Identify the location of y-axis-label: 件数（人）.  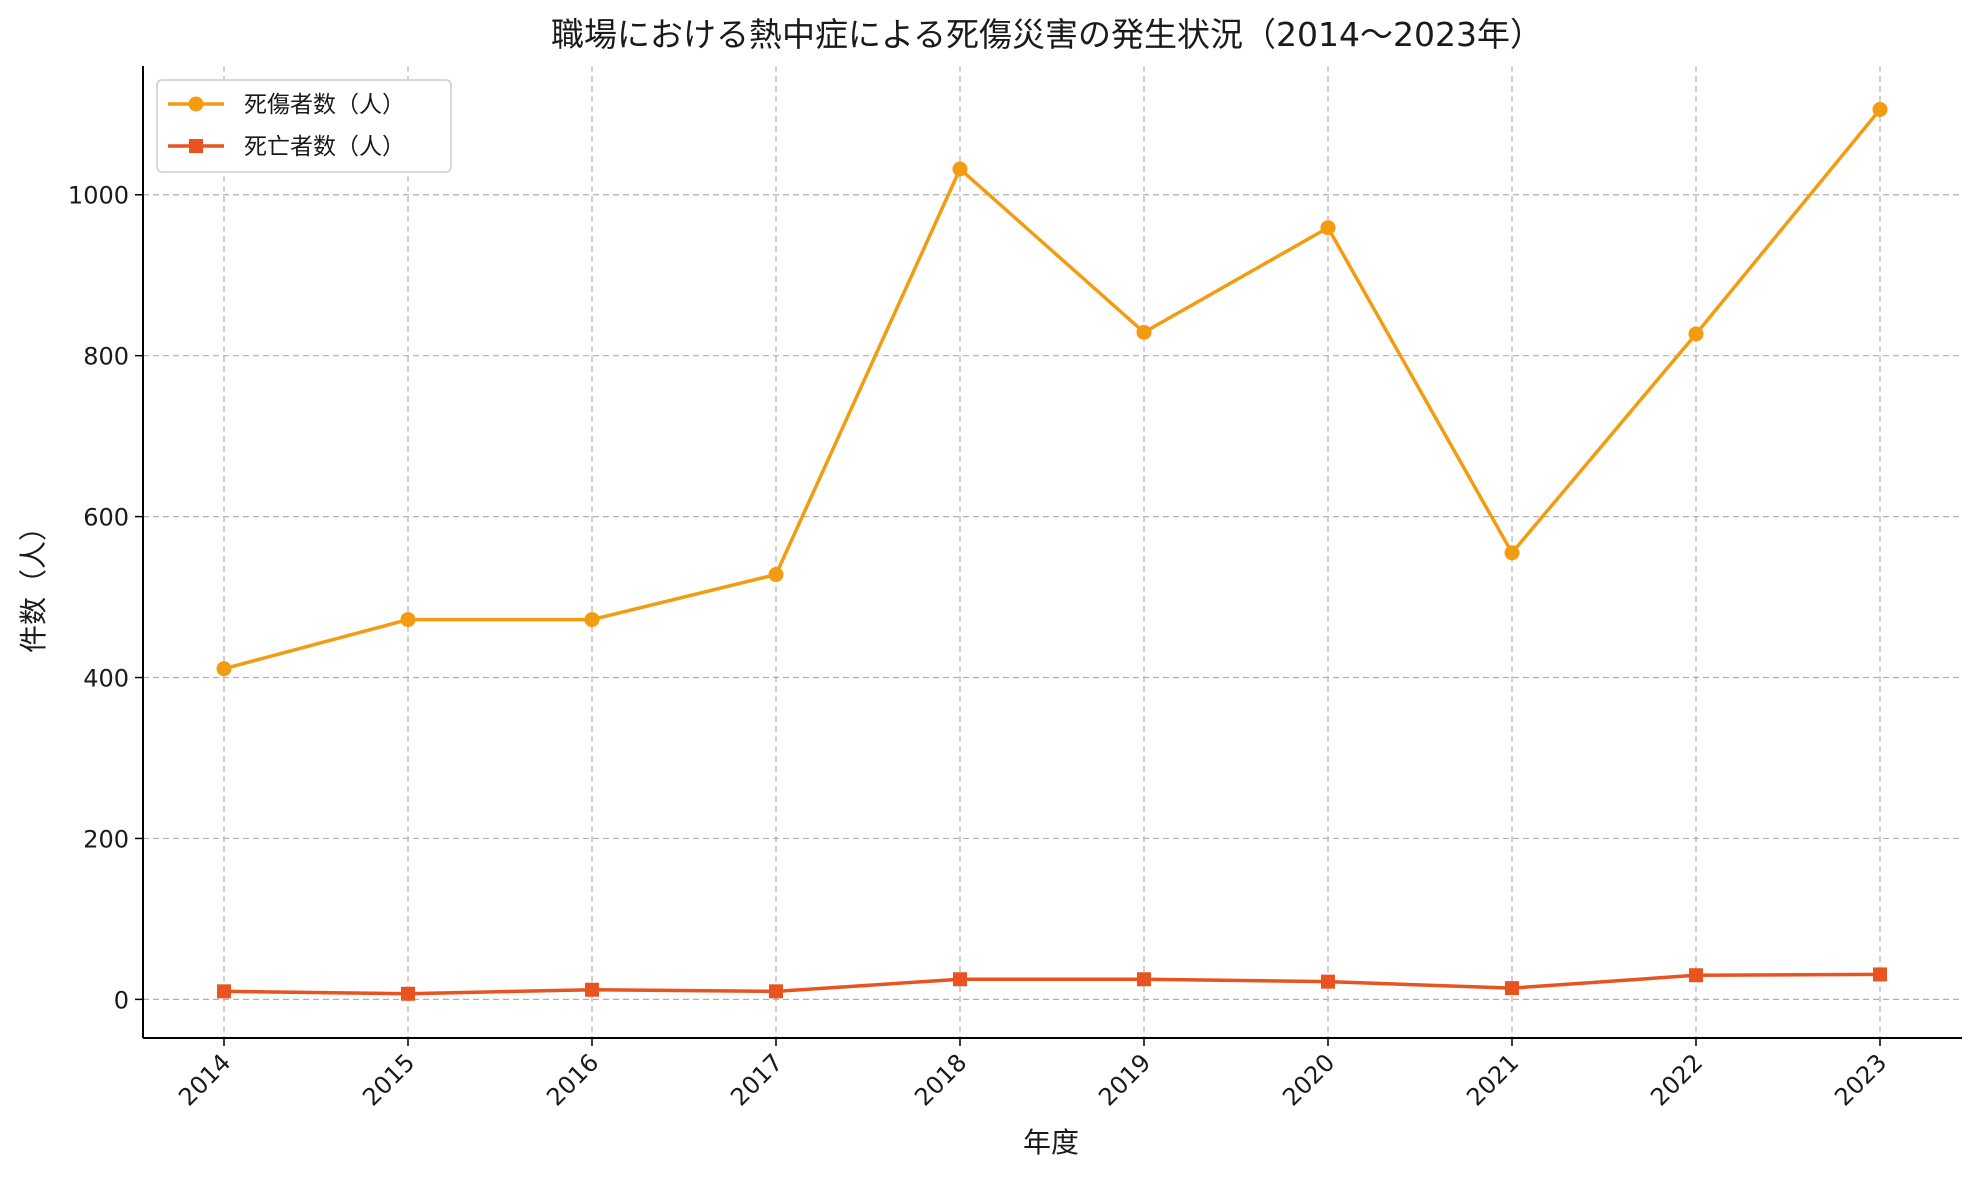
(33, 583).